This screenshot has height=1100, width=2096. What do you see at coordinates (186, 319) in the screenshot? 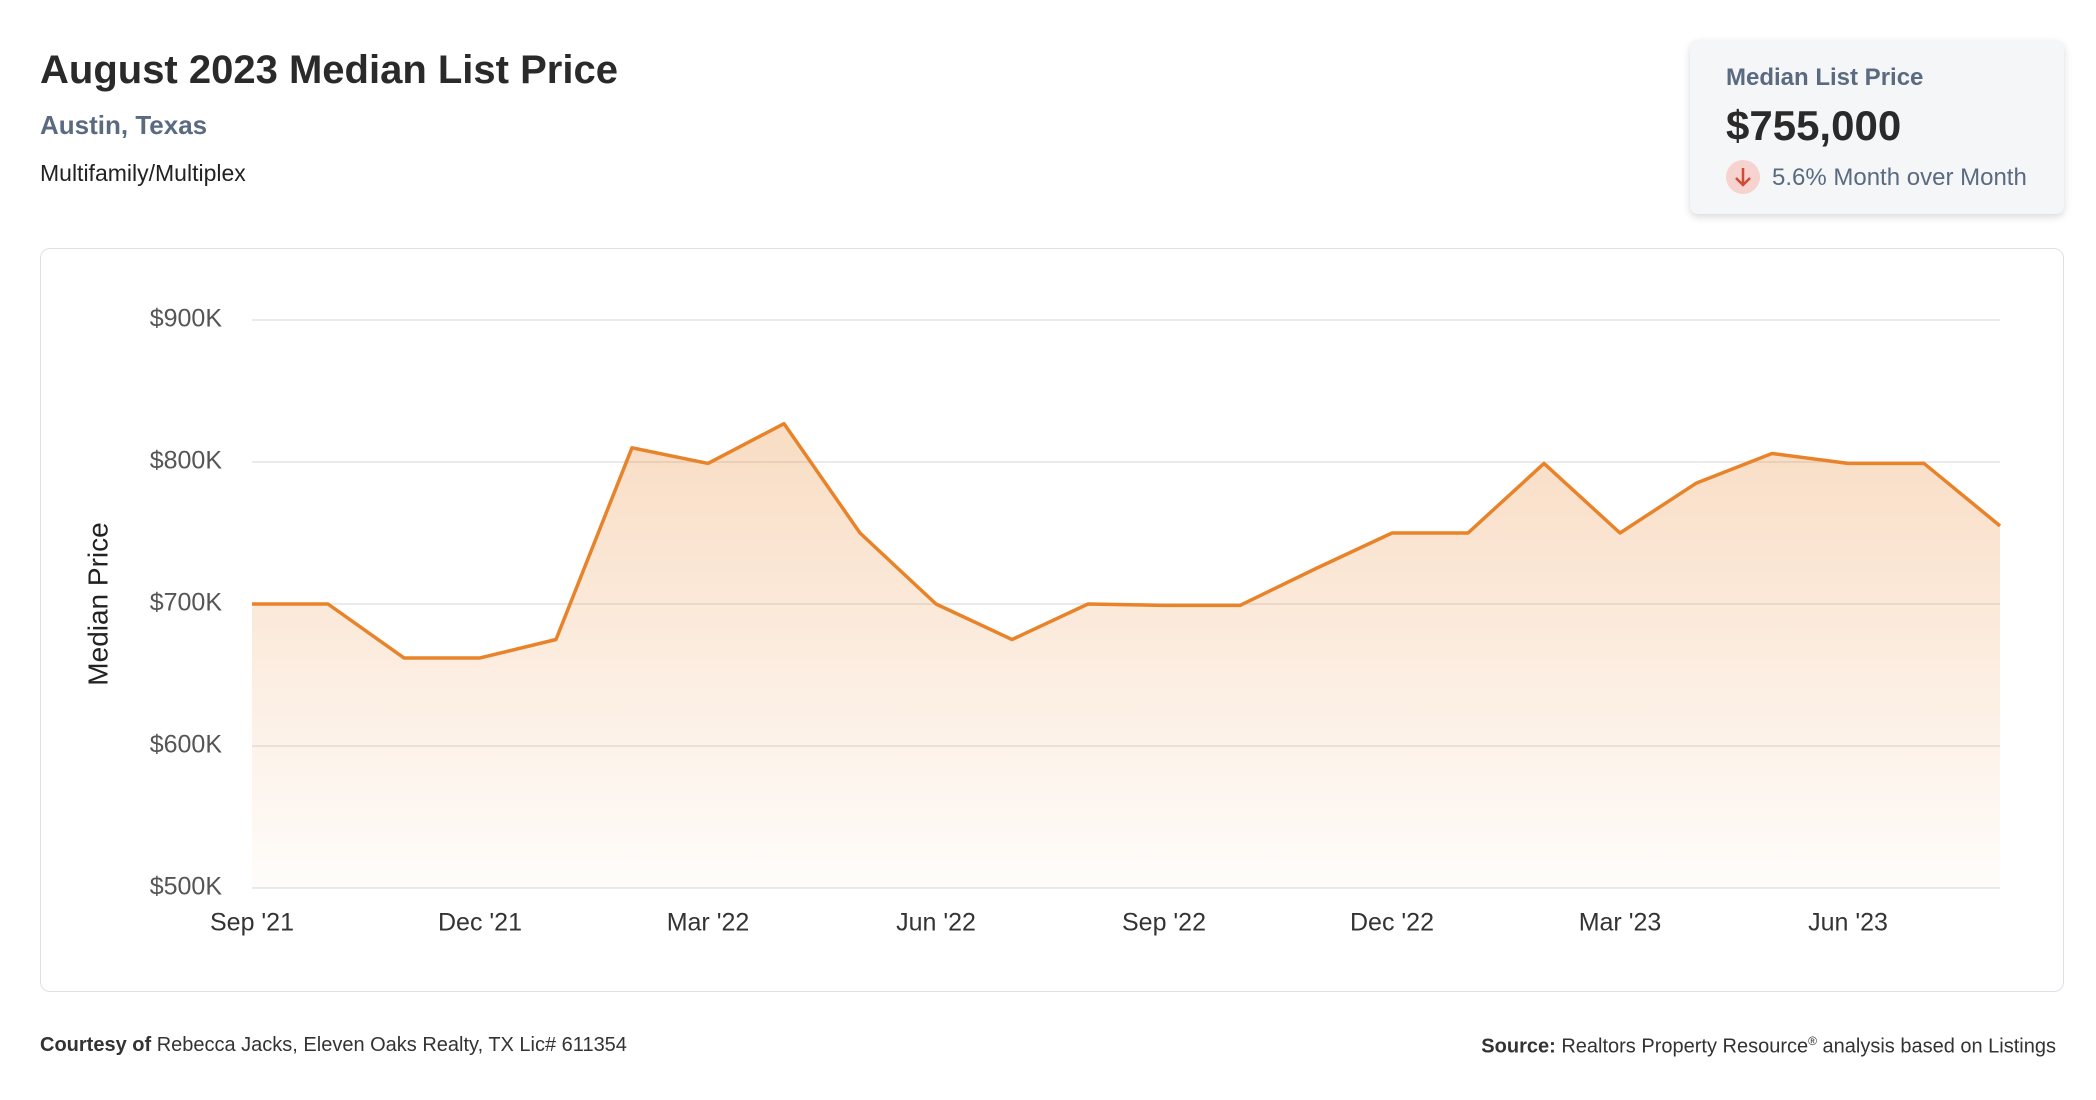
I see `y-tick-label: $900K` at bounding box center [186, 319].